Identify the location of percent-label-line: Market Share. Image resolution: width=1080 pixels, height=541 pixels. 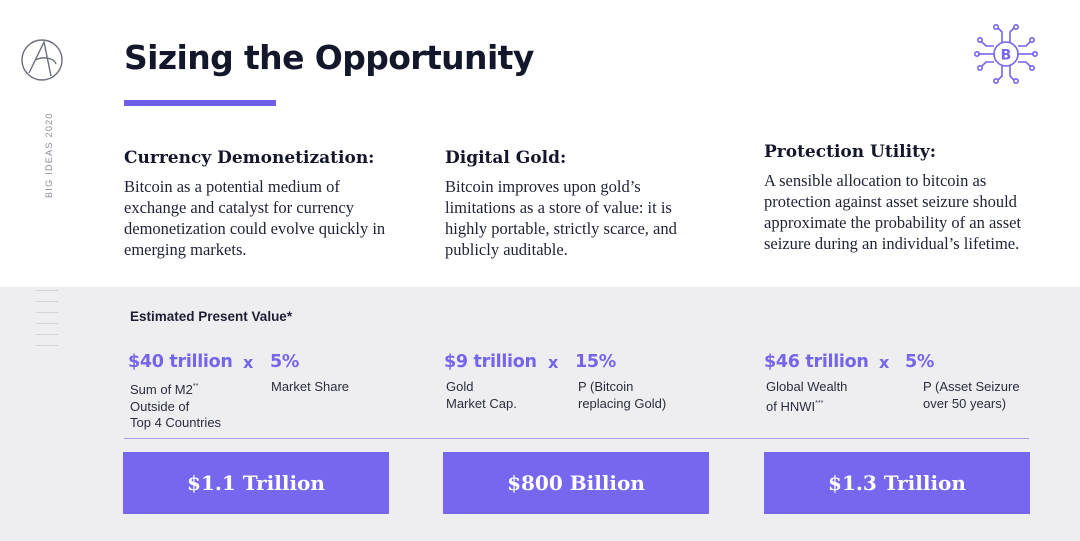
(310, 386).